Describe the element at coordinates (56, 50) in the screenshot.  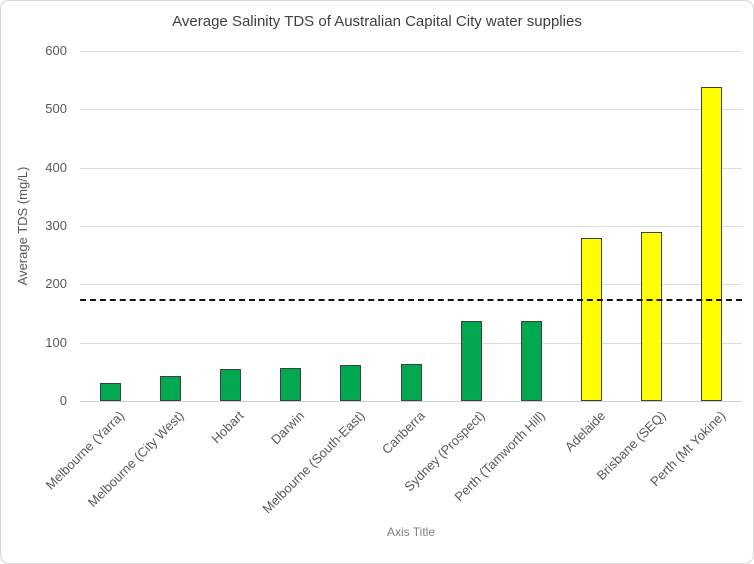
I see `y-tick-600: 600` at that location.